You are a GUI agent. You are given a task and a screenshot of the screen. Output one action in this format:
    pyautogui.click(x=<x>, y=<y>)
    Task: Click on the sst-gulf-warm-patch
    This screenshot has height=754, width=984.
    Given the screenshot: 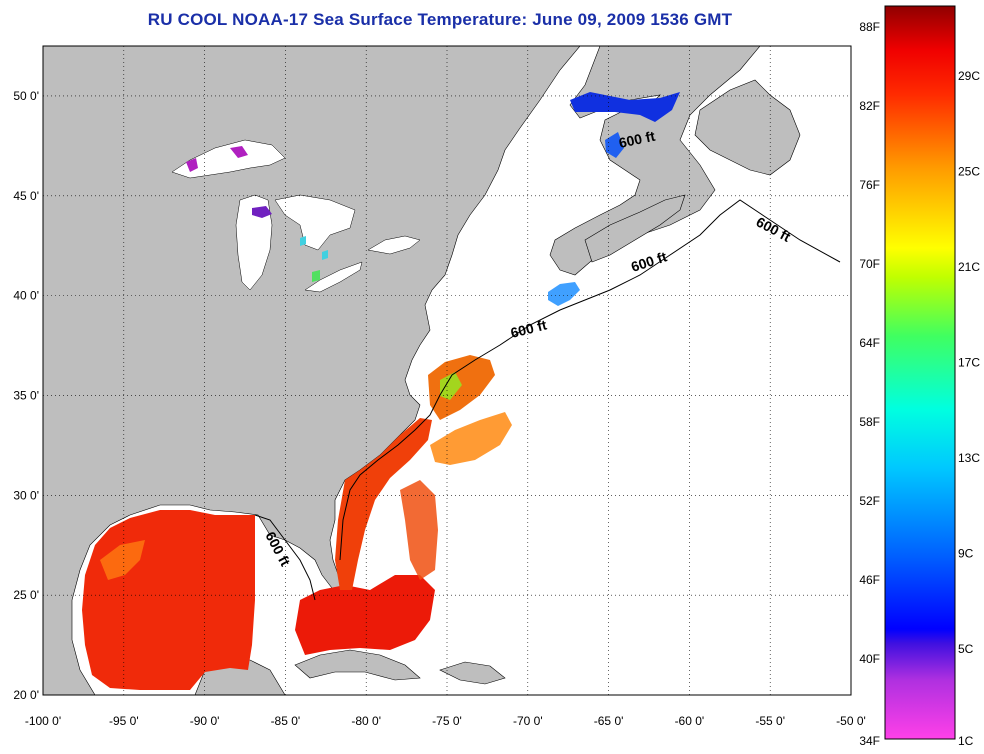 What is the action you would take?
    pyautogui.click(x=122, y=560)
    